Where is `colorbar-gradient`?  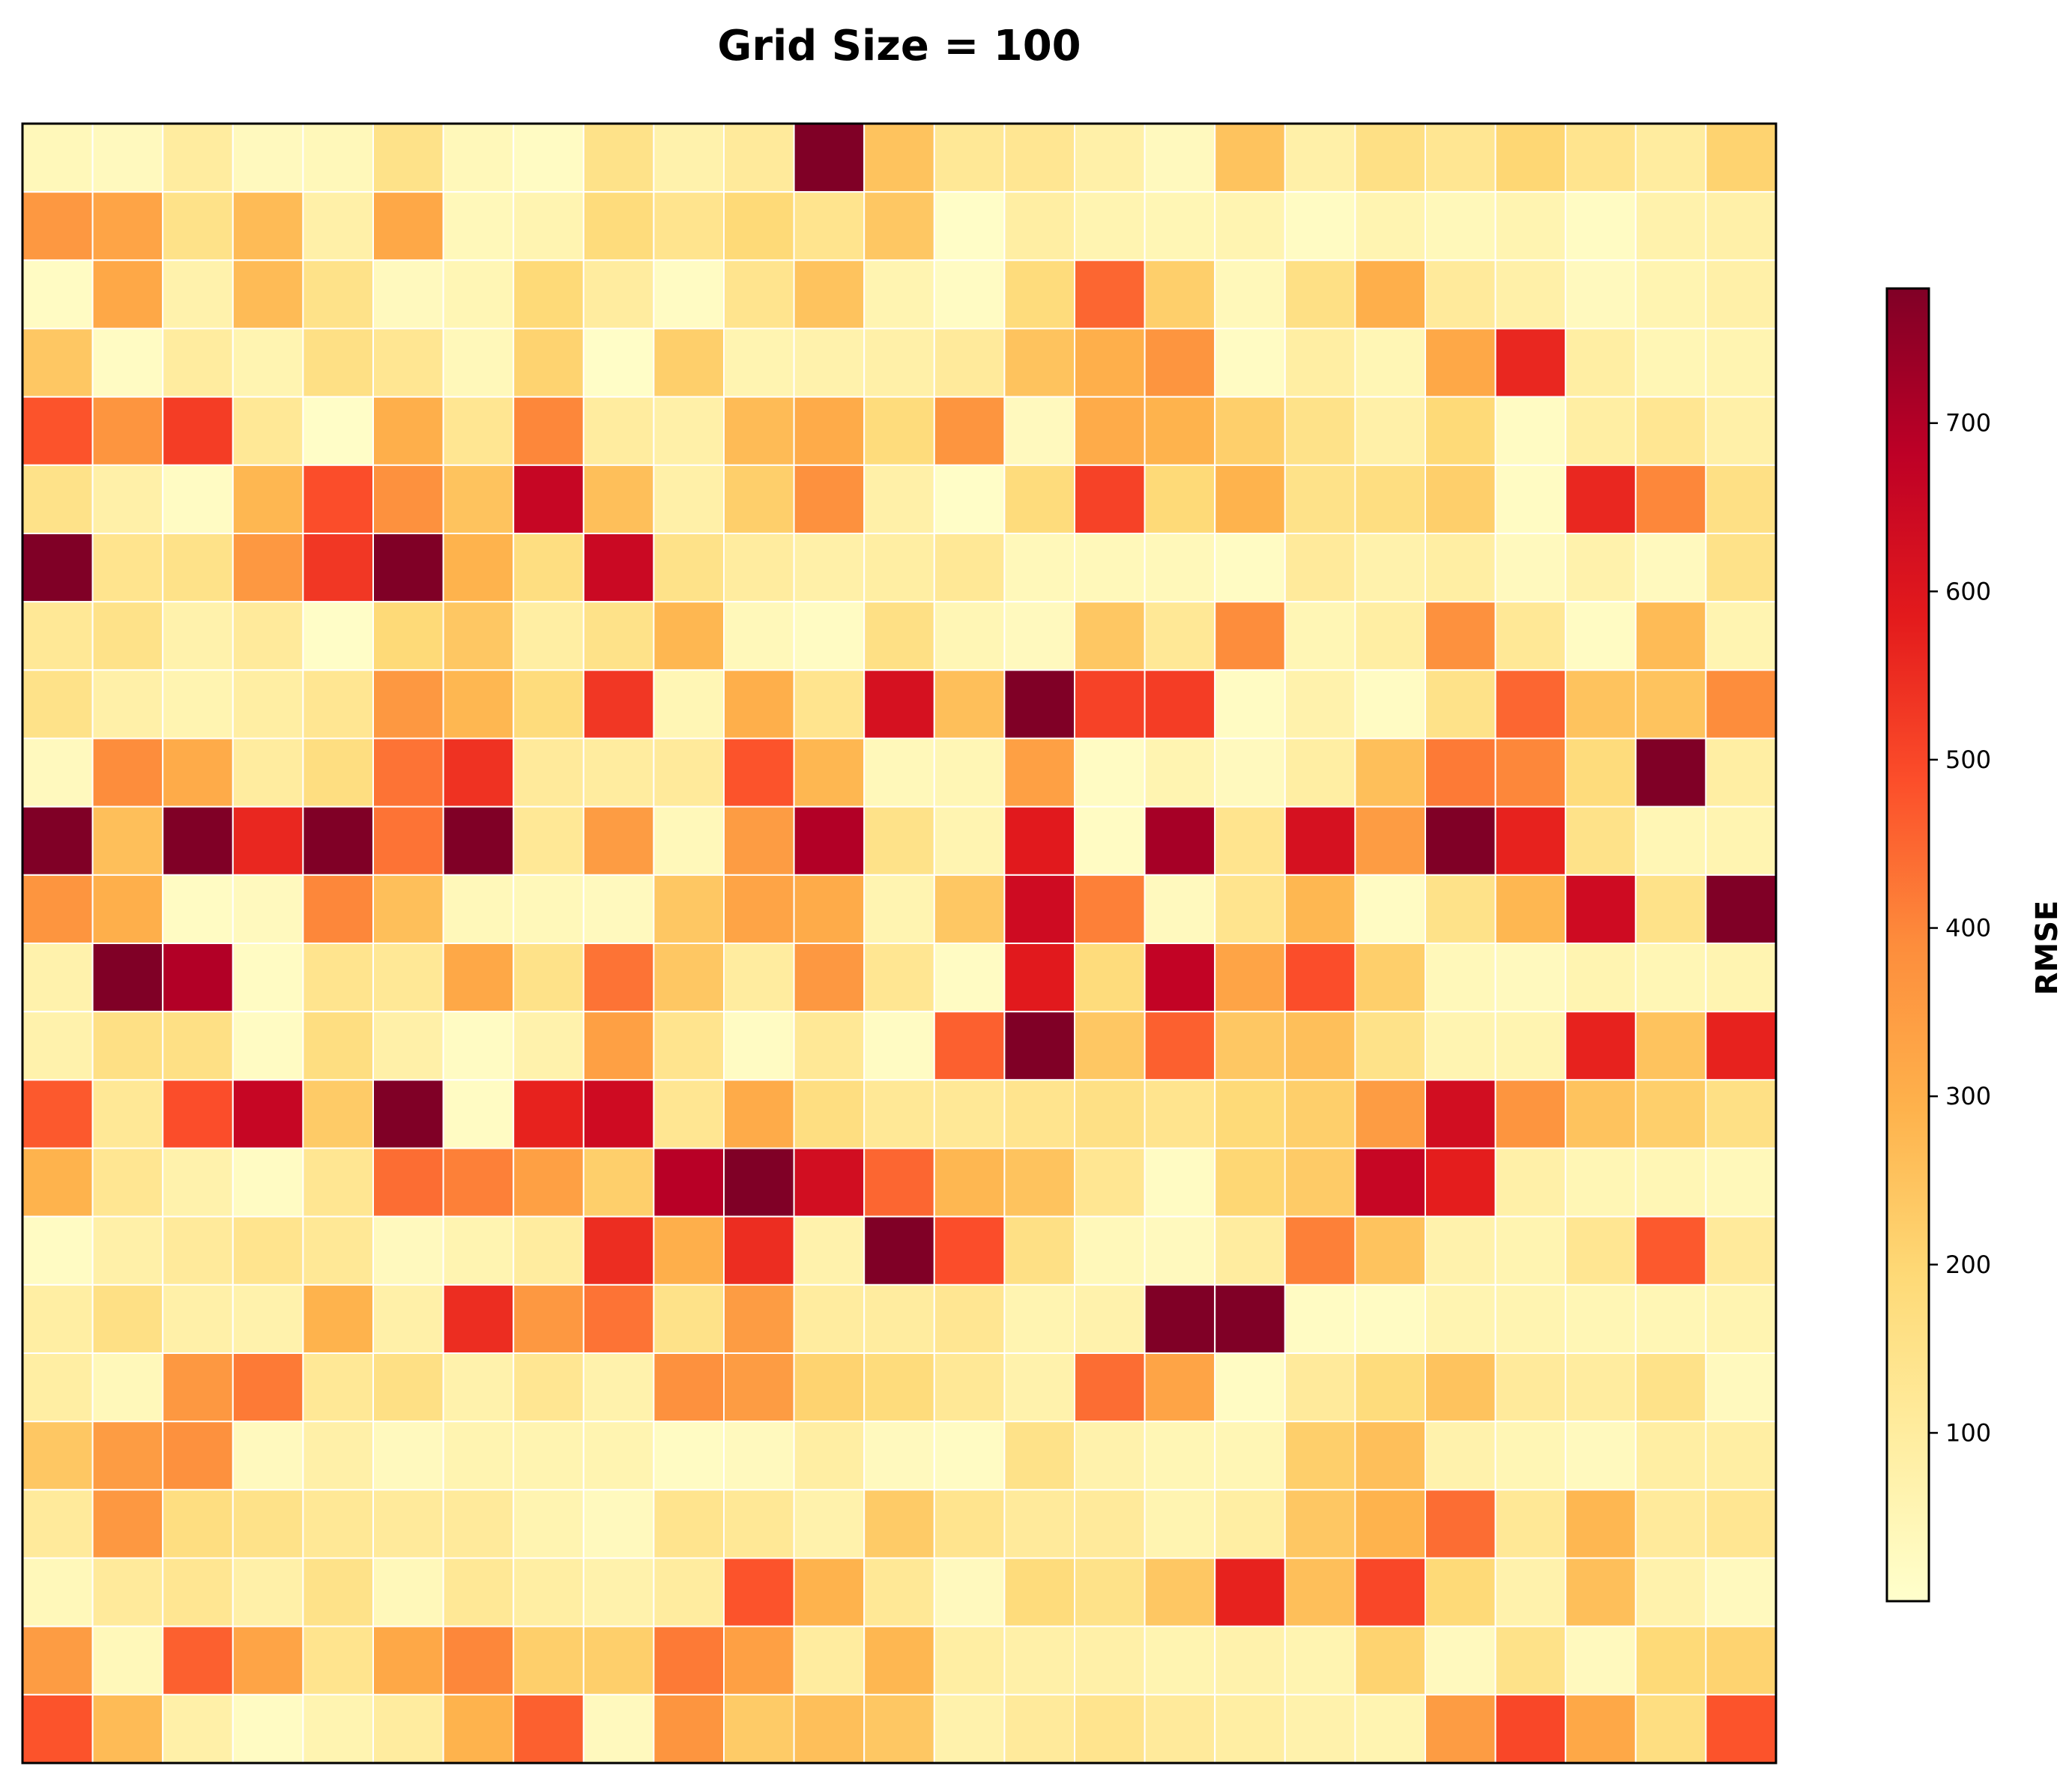
colorbar-gradient is located at coordinates (1907, 945).